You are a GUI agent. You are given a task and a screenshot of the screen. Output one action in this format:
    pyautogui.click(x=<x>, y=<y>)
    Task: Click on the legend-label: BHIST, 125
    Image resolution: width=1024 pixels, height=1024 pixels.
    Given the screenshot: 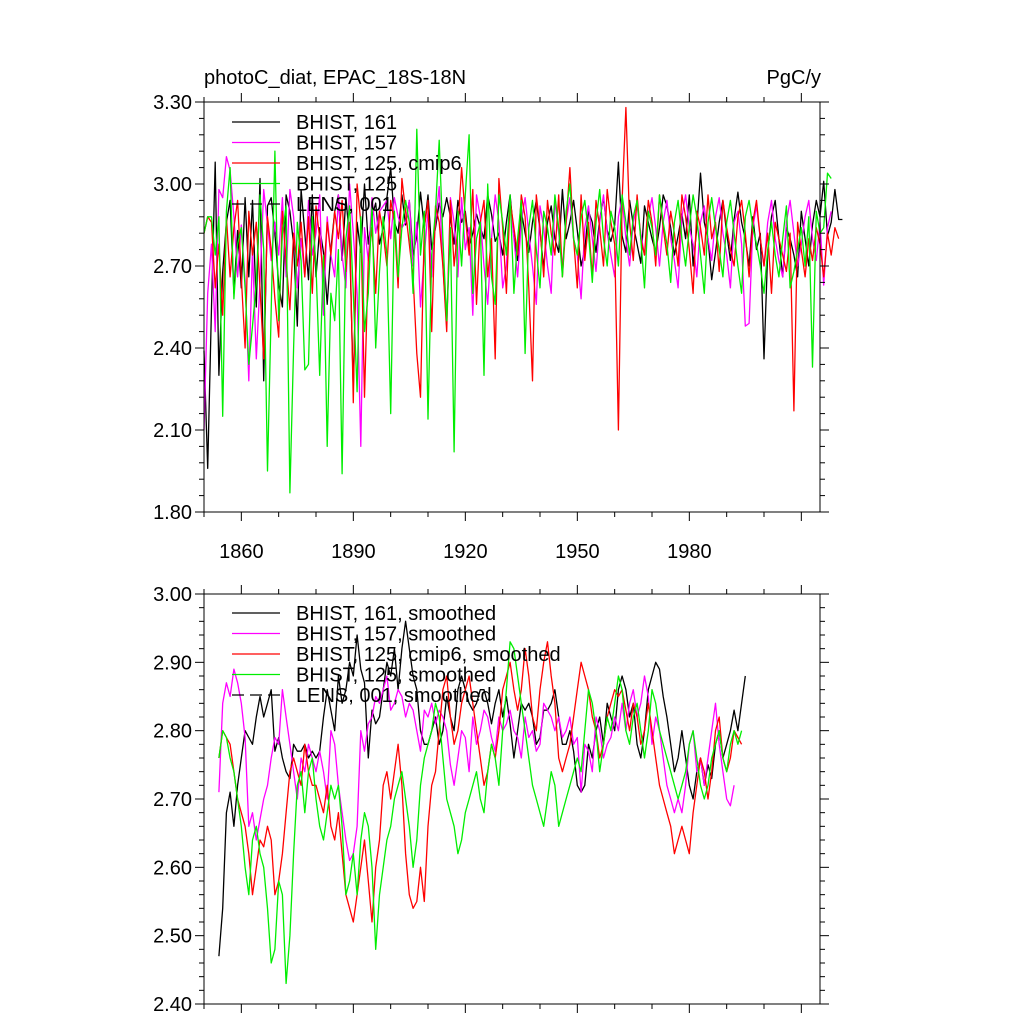 What is the action you would take?
    pyautogui.click(x=346, y=185)
    